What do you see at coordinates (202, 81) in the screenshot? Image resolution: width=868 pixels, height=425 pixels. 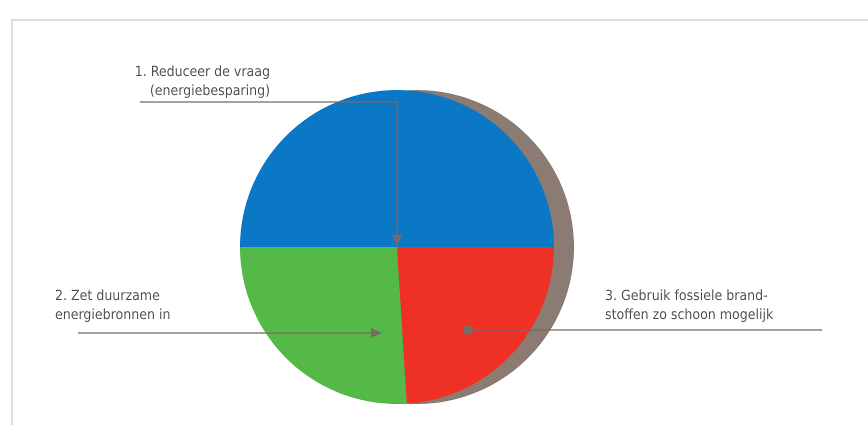 I see `slice-label: 1. Reduceer de vraag (energiebesparing)` at bounding box center [202, 81].